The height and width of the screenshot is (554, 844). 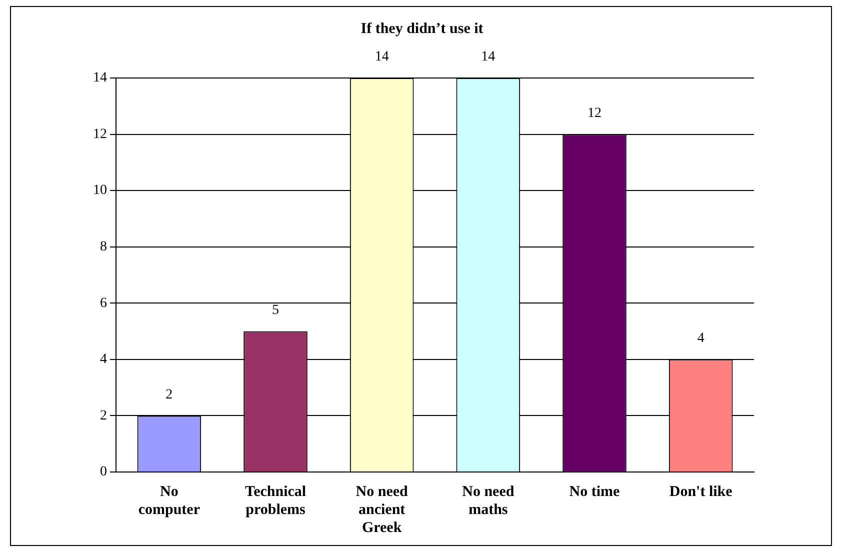 I want to click on y-tick-label: 0, so click(x=103, y=472).